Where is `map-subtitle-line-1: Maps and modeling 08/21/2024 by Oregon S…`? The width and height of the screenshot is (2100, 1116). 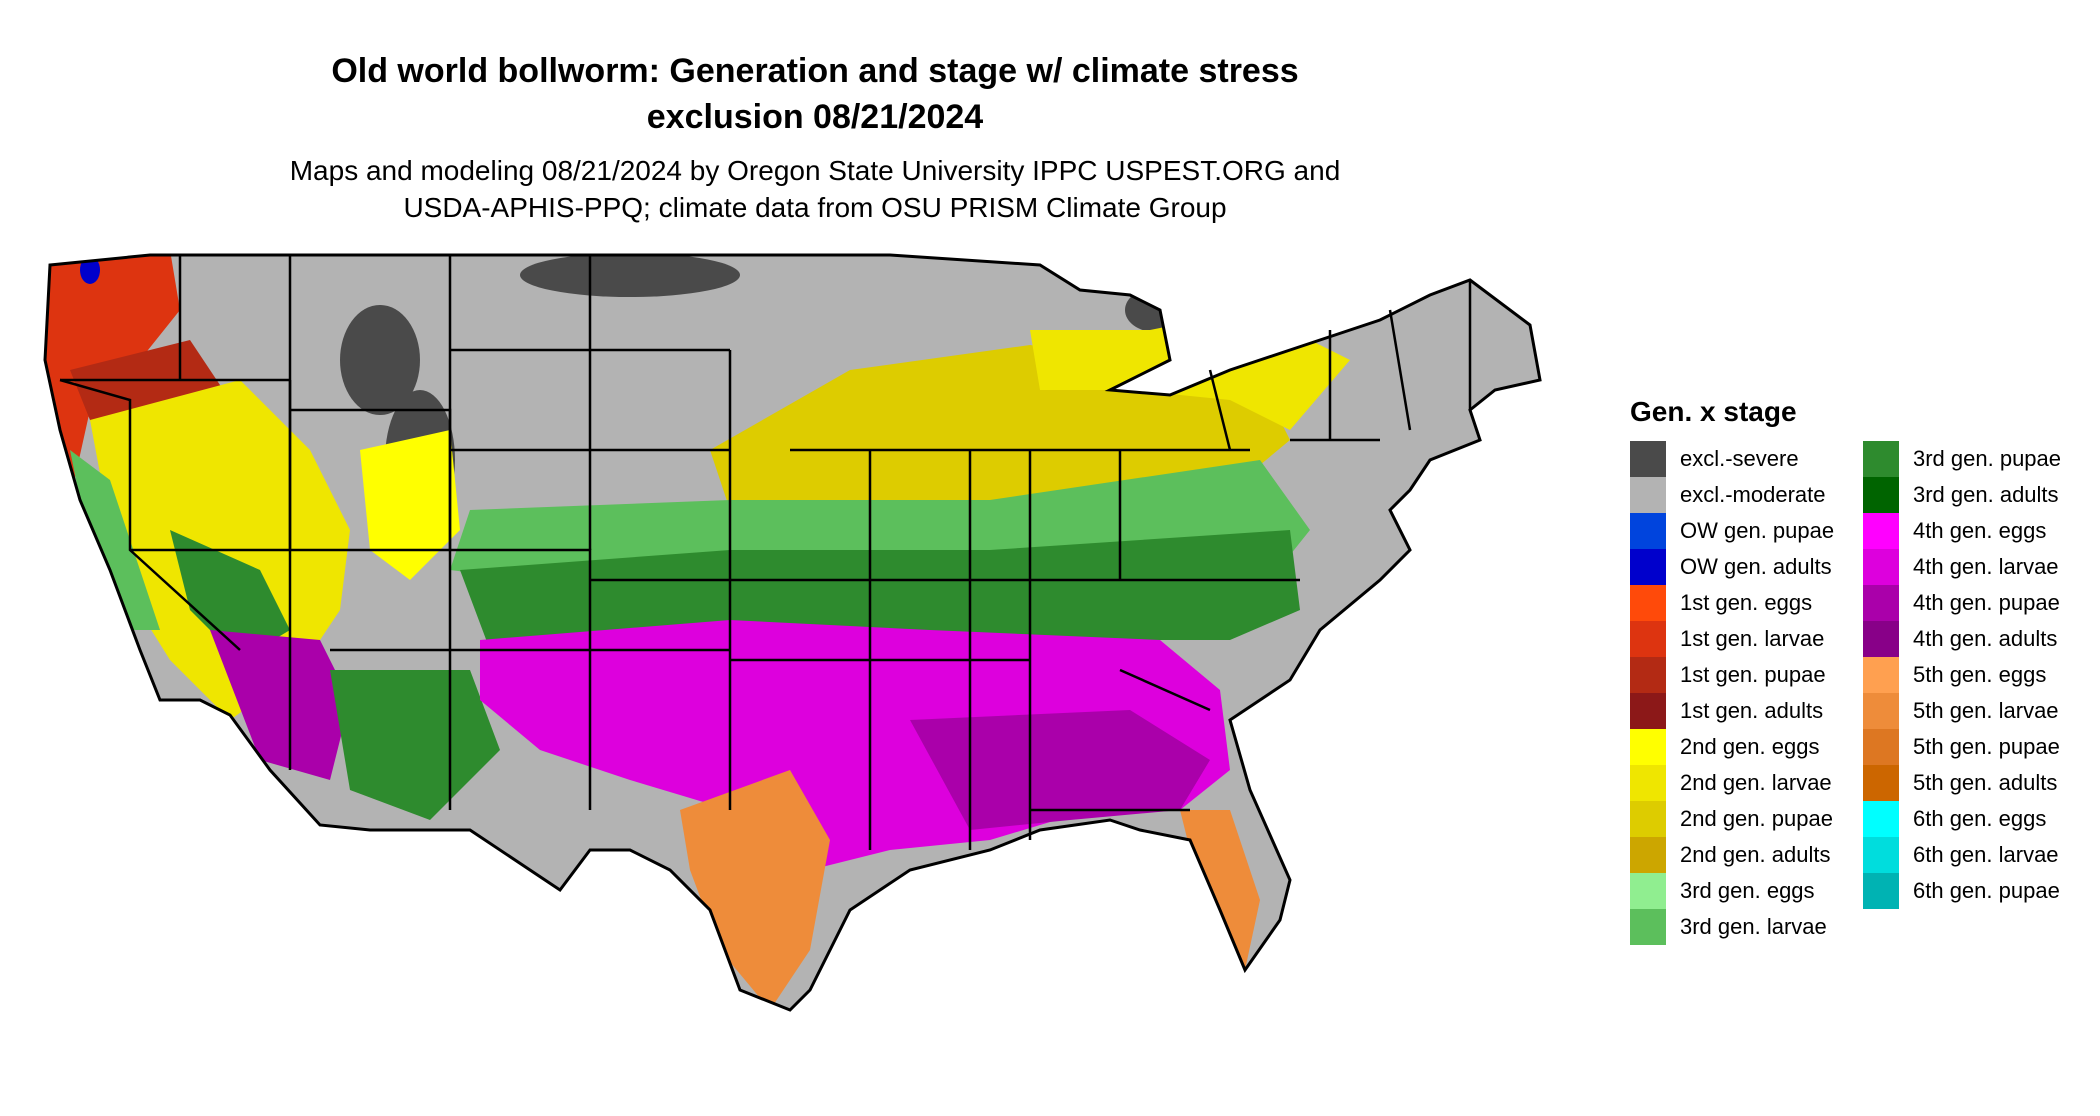 map-subtitle-line-1: Maps and modeling 08/21/2024 by Oregon S… is located at coordinates (815, 170).